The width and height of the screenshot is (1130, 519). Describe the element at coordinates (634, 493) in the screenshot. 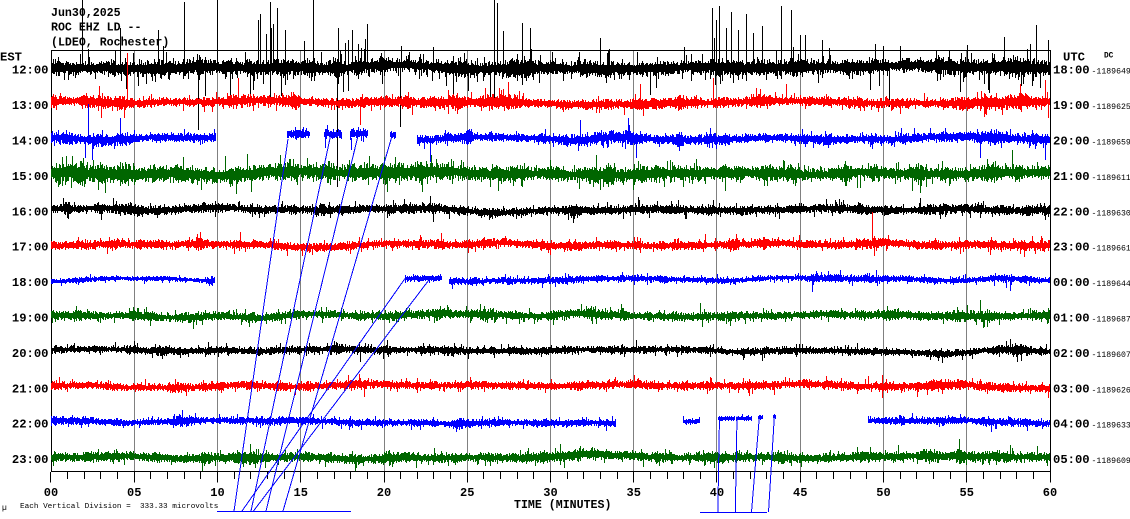

I see `svg-text: 35` at that location.